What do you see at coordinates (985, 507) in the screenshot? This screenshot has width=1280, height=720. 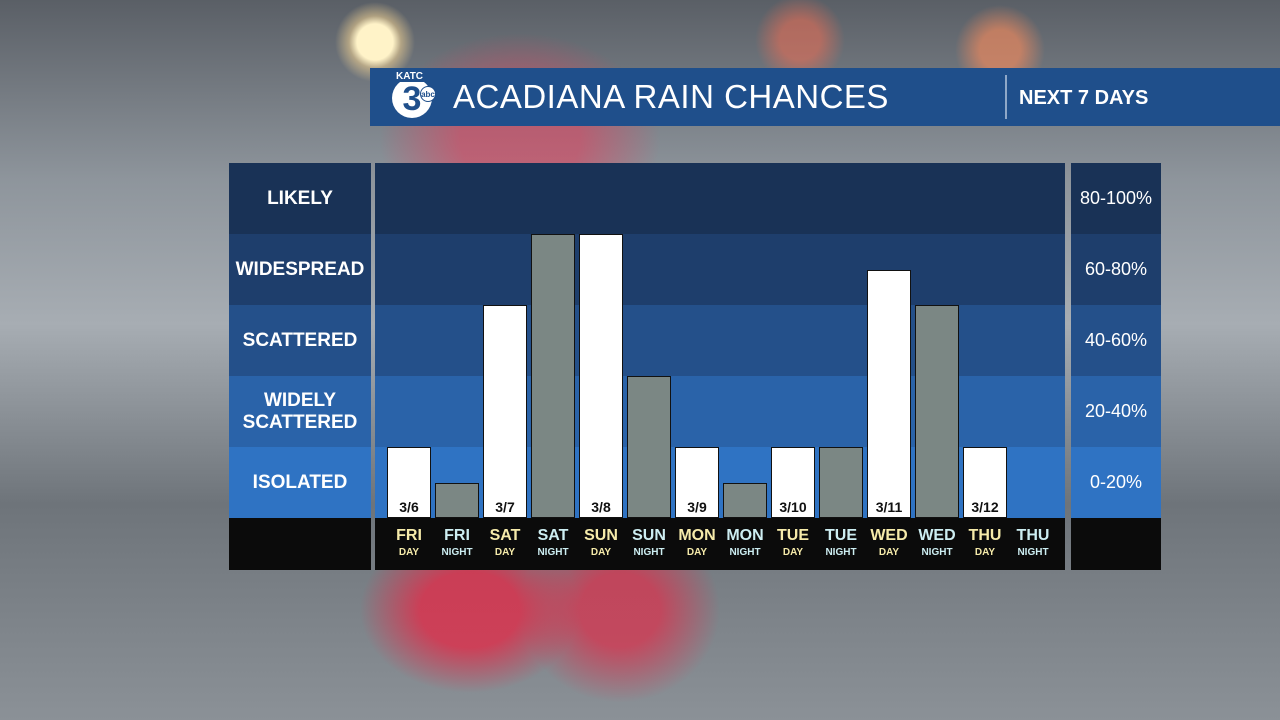 I see `date-label: 3/12` at bounding box center [985, 507].